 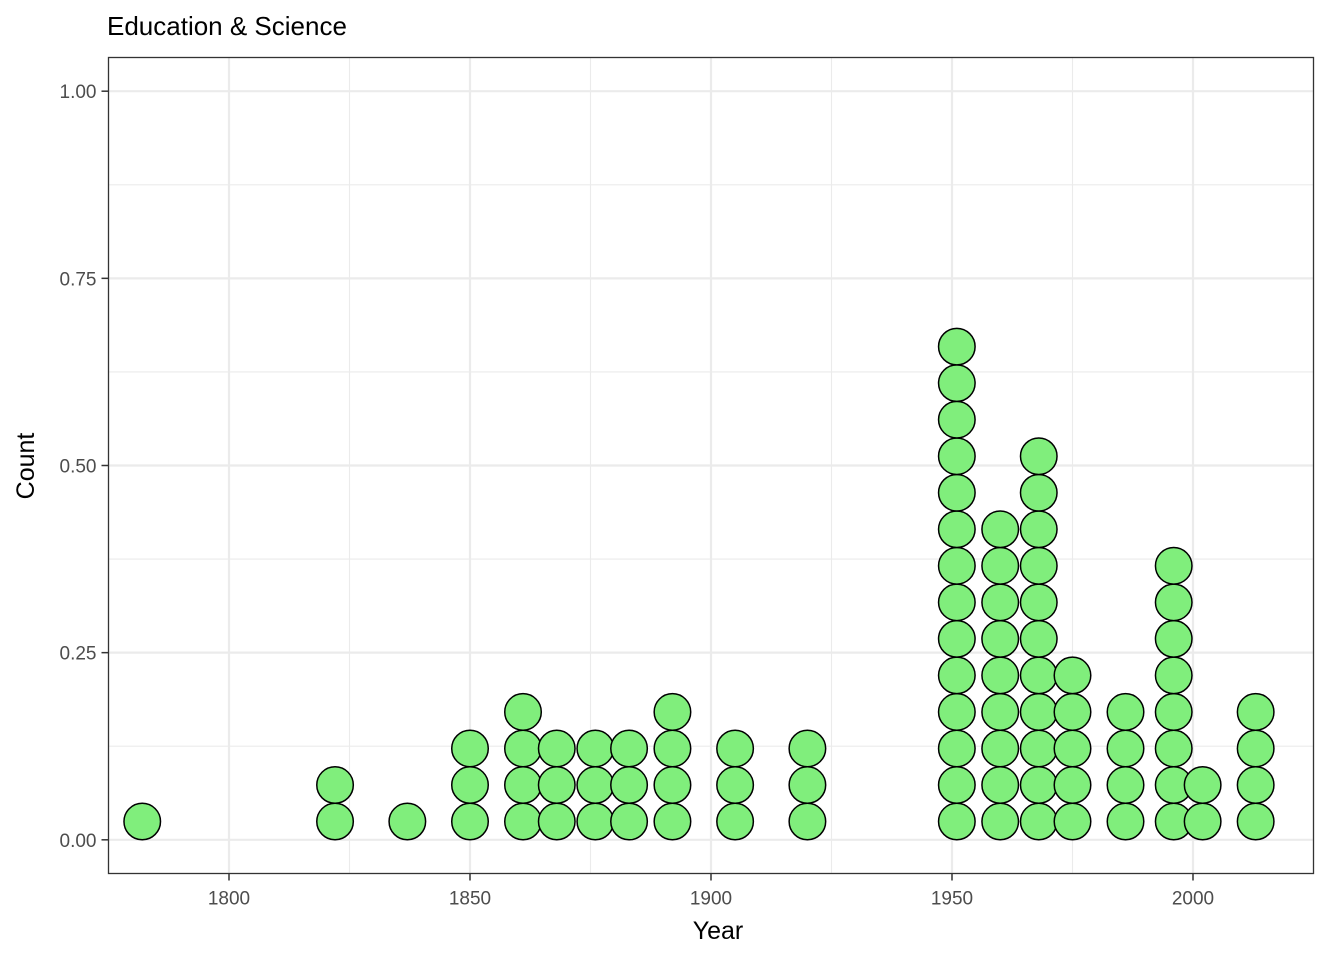 I want to click on x-axis-title: Year, so click(x=718, y=931).